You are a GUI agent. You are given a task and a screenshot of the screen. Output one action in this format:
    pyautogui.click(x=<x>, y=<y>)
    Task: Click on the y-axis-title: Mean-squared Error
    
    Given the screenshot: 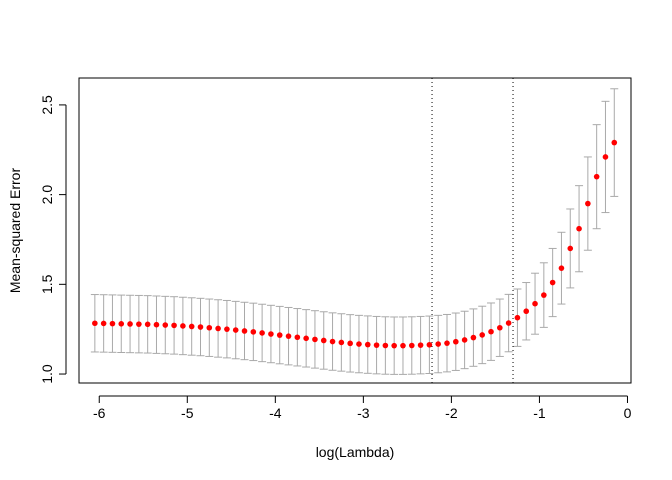 What is the action you would take?
    pyautogui.click(x=15, y=231)
    